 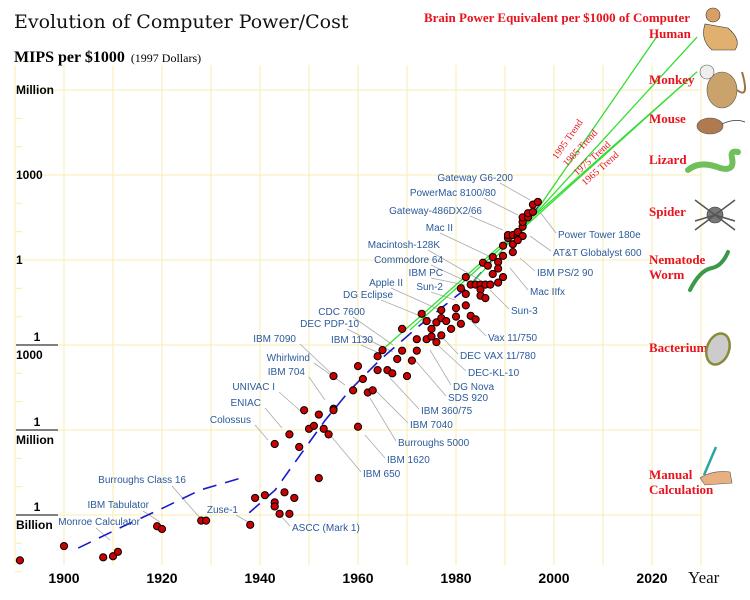 I want to click on human-icon, so click(x=713, y=15).